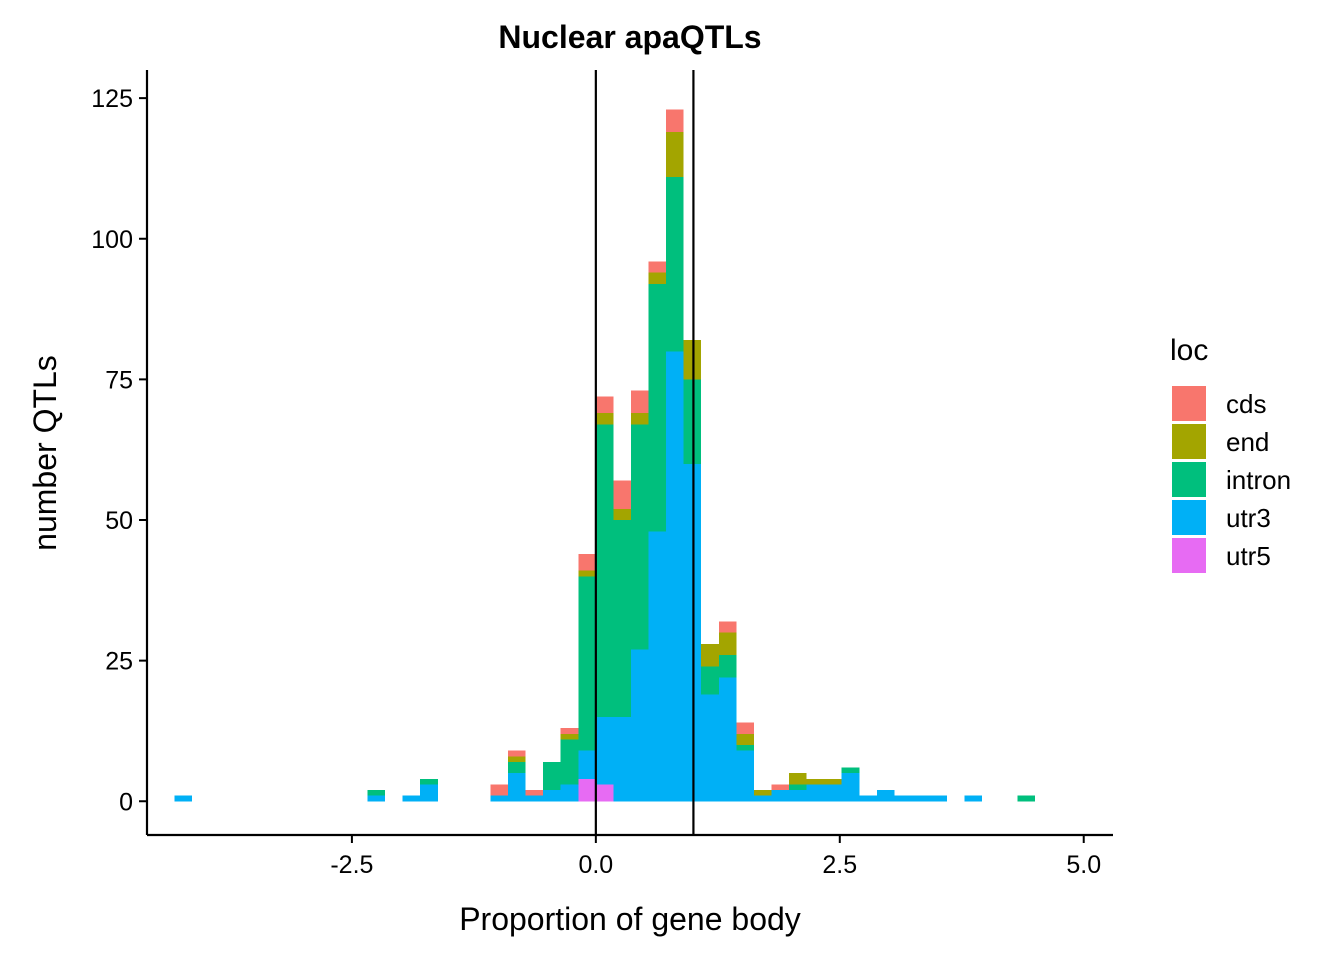 The image size is (1344, 960). What do you see at coordinates (1189, 441) in the screenshot?
I see `legend-swatch-end` at bounding box center [1189, 441].